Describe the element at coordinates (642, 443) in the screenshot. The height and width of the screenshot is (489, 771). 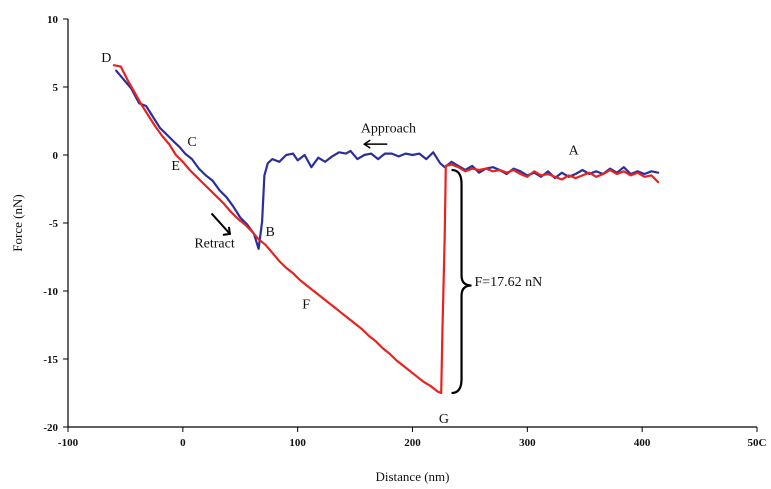
I see `x-tick-label: 400` at that location.